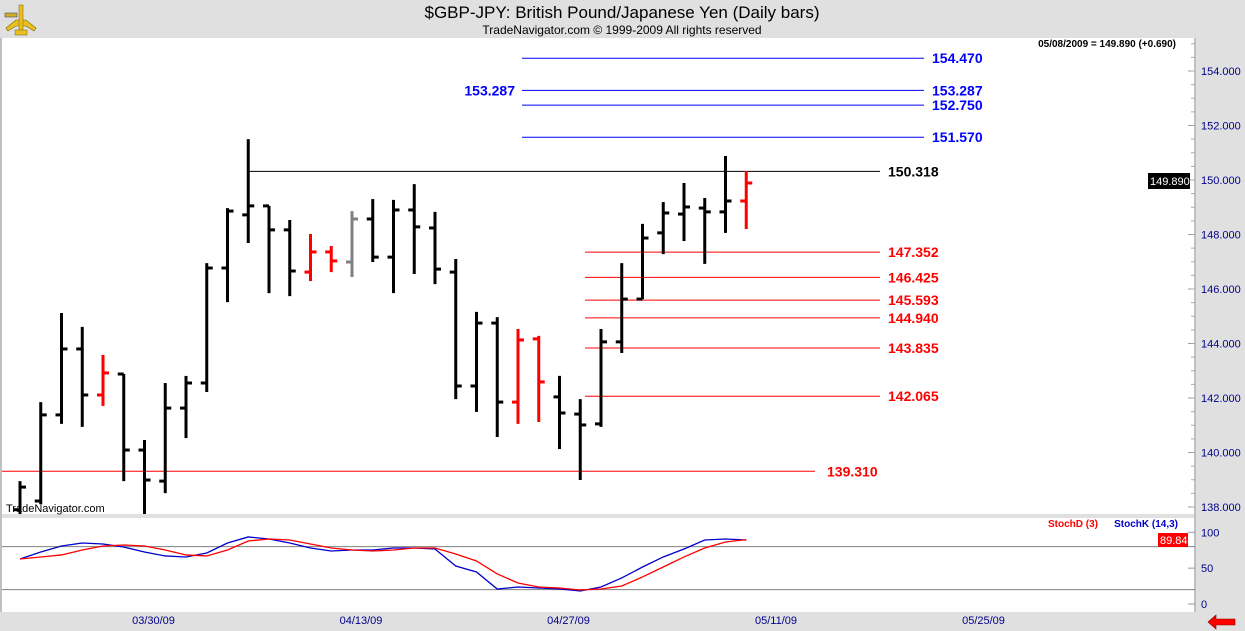 The height and width of the screenshot is (631, 1245). Describe the element at coordinates (1207, 569) in the screenshot. I see `stoch-tick-label: 50` at that location.